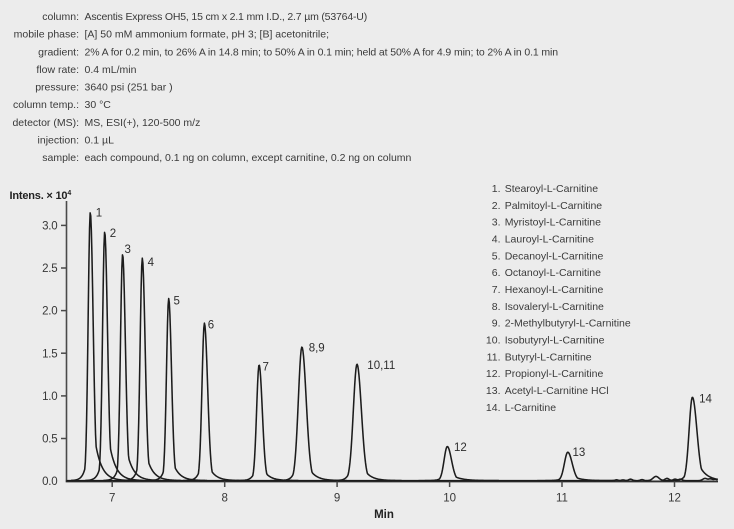 This screenshot has width=734, height=529. I want to click on svg-text: 6., so click(496, 273).